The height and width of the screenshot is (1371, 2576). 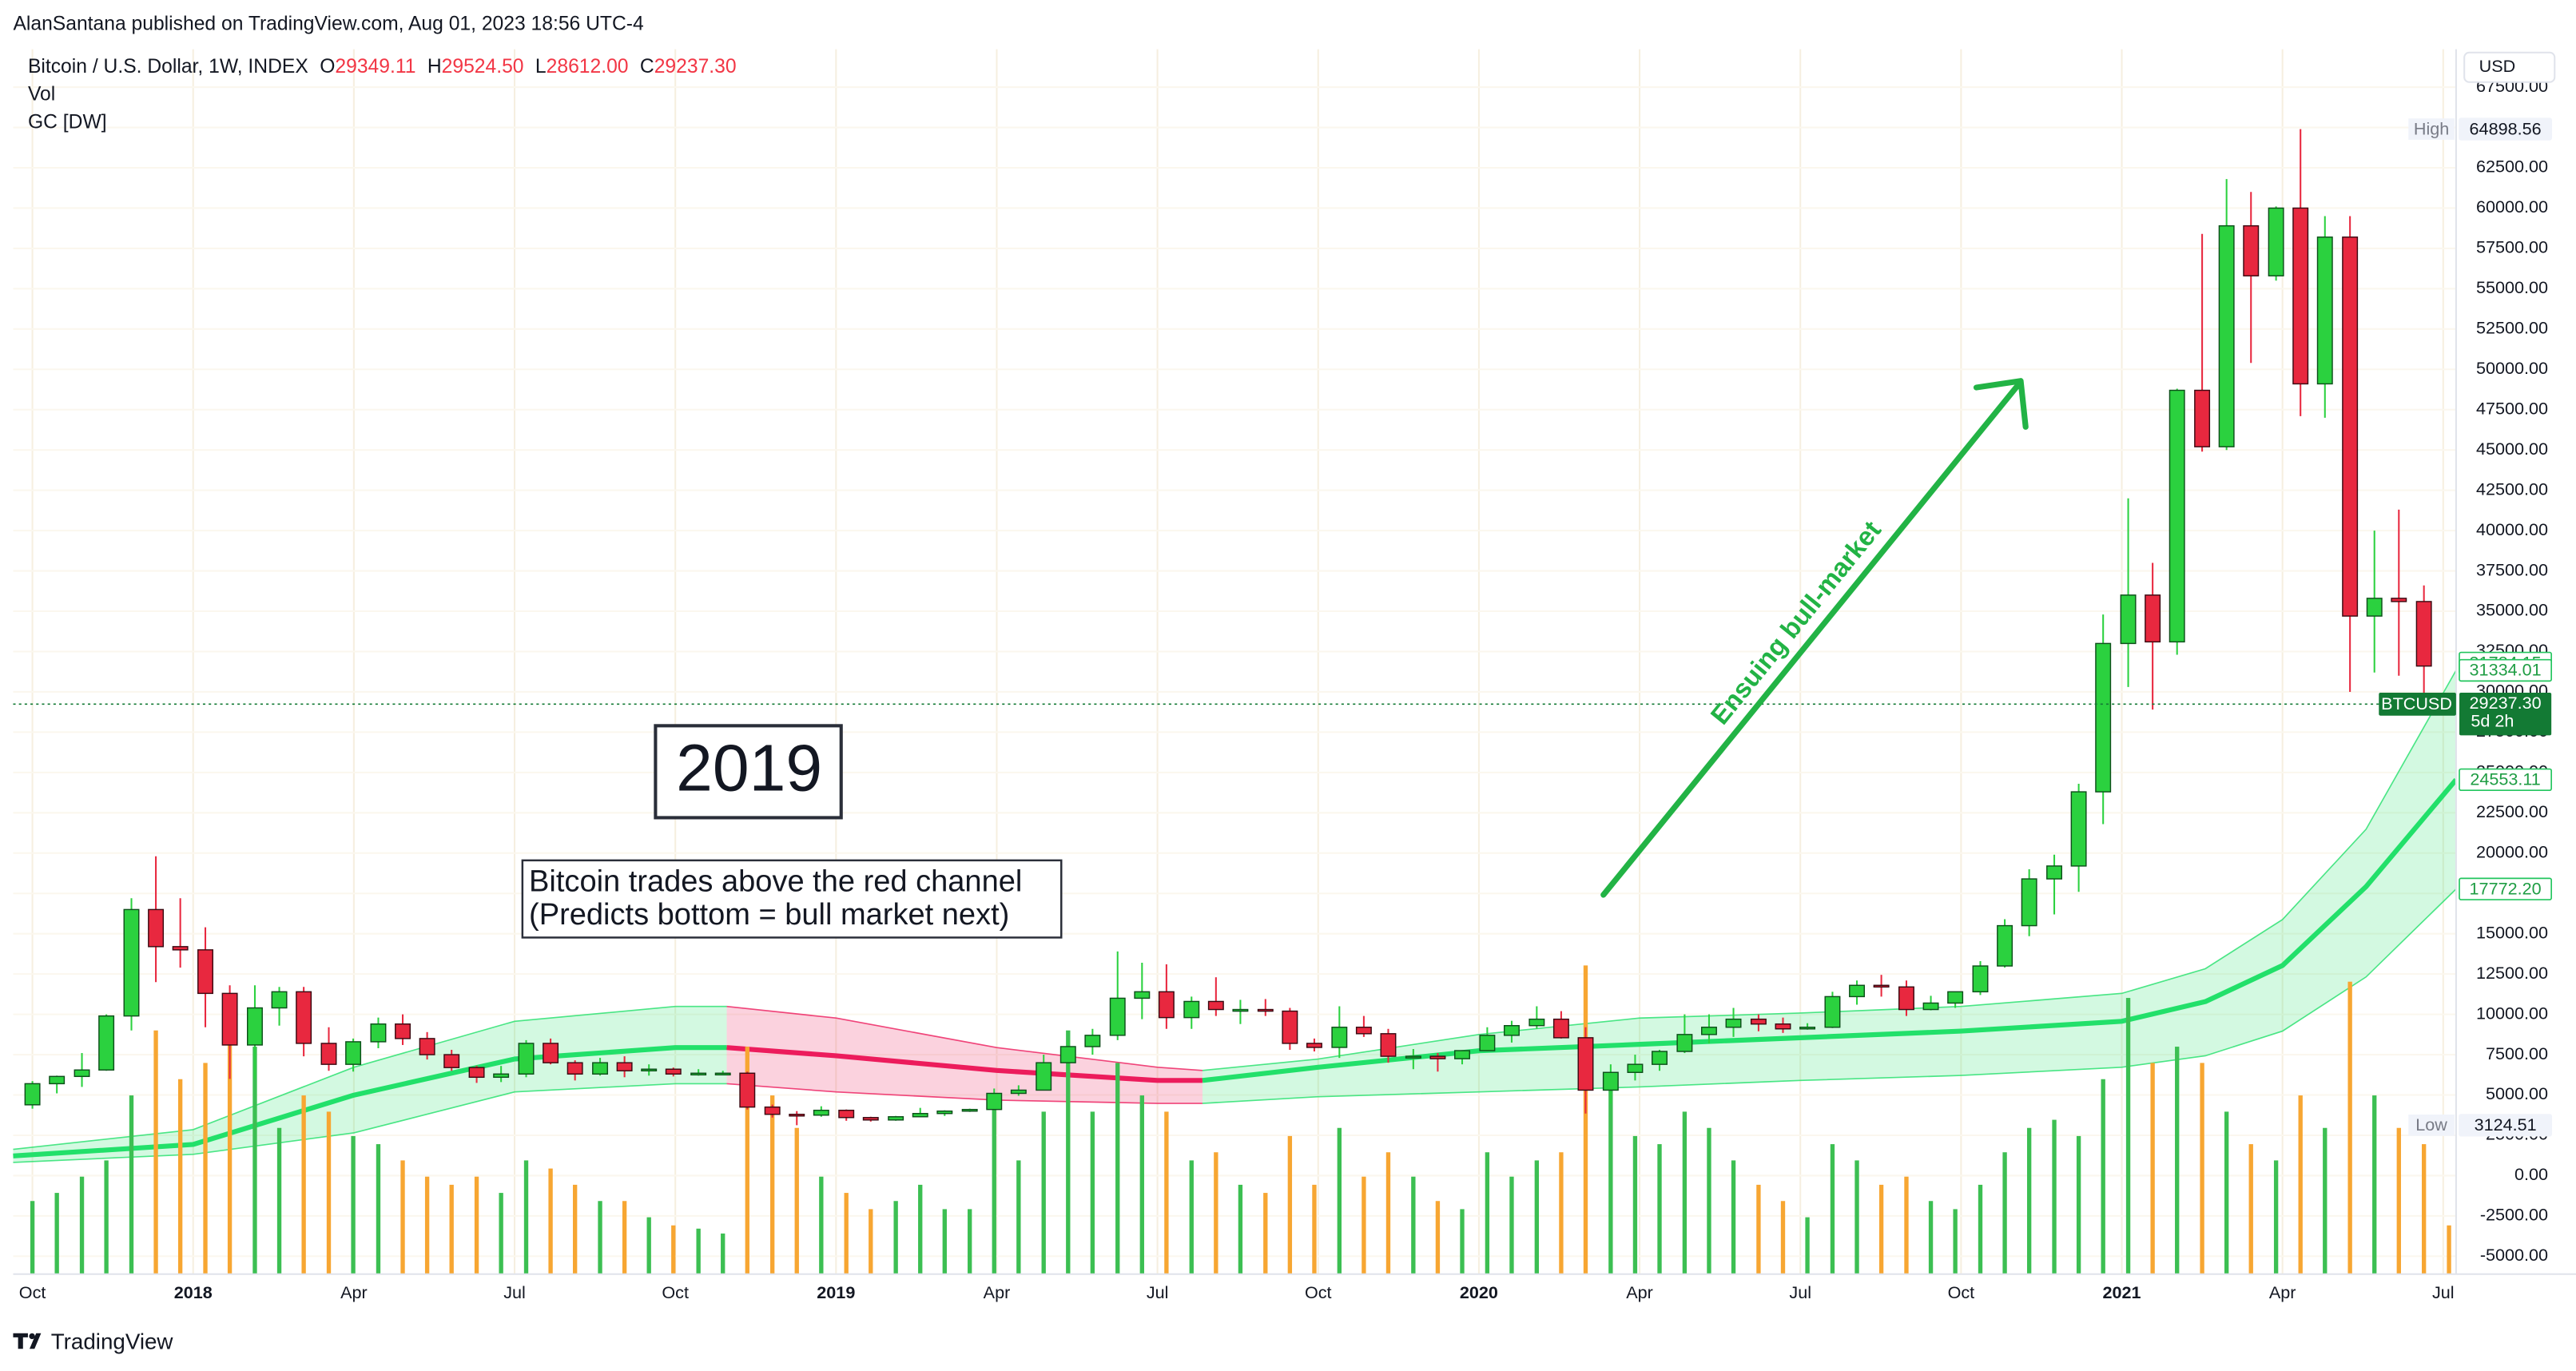 What do you see at coordinates (2505, 780) in the screenshot?
I see `price-tag` at bounding box center [2505, 780].